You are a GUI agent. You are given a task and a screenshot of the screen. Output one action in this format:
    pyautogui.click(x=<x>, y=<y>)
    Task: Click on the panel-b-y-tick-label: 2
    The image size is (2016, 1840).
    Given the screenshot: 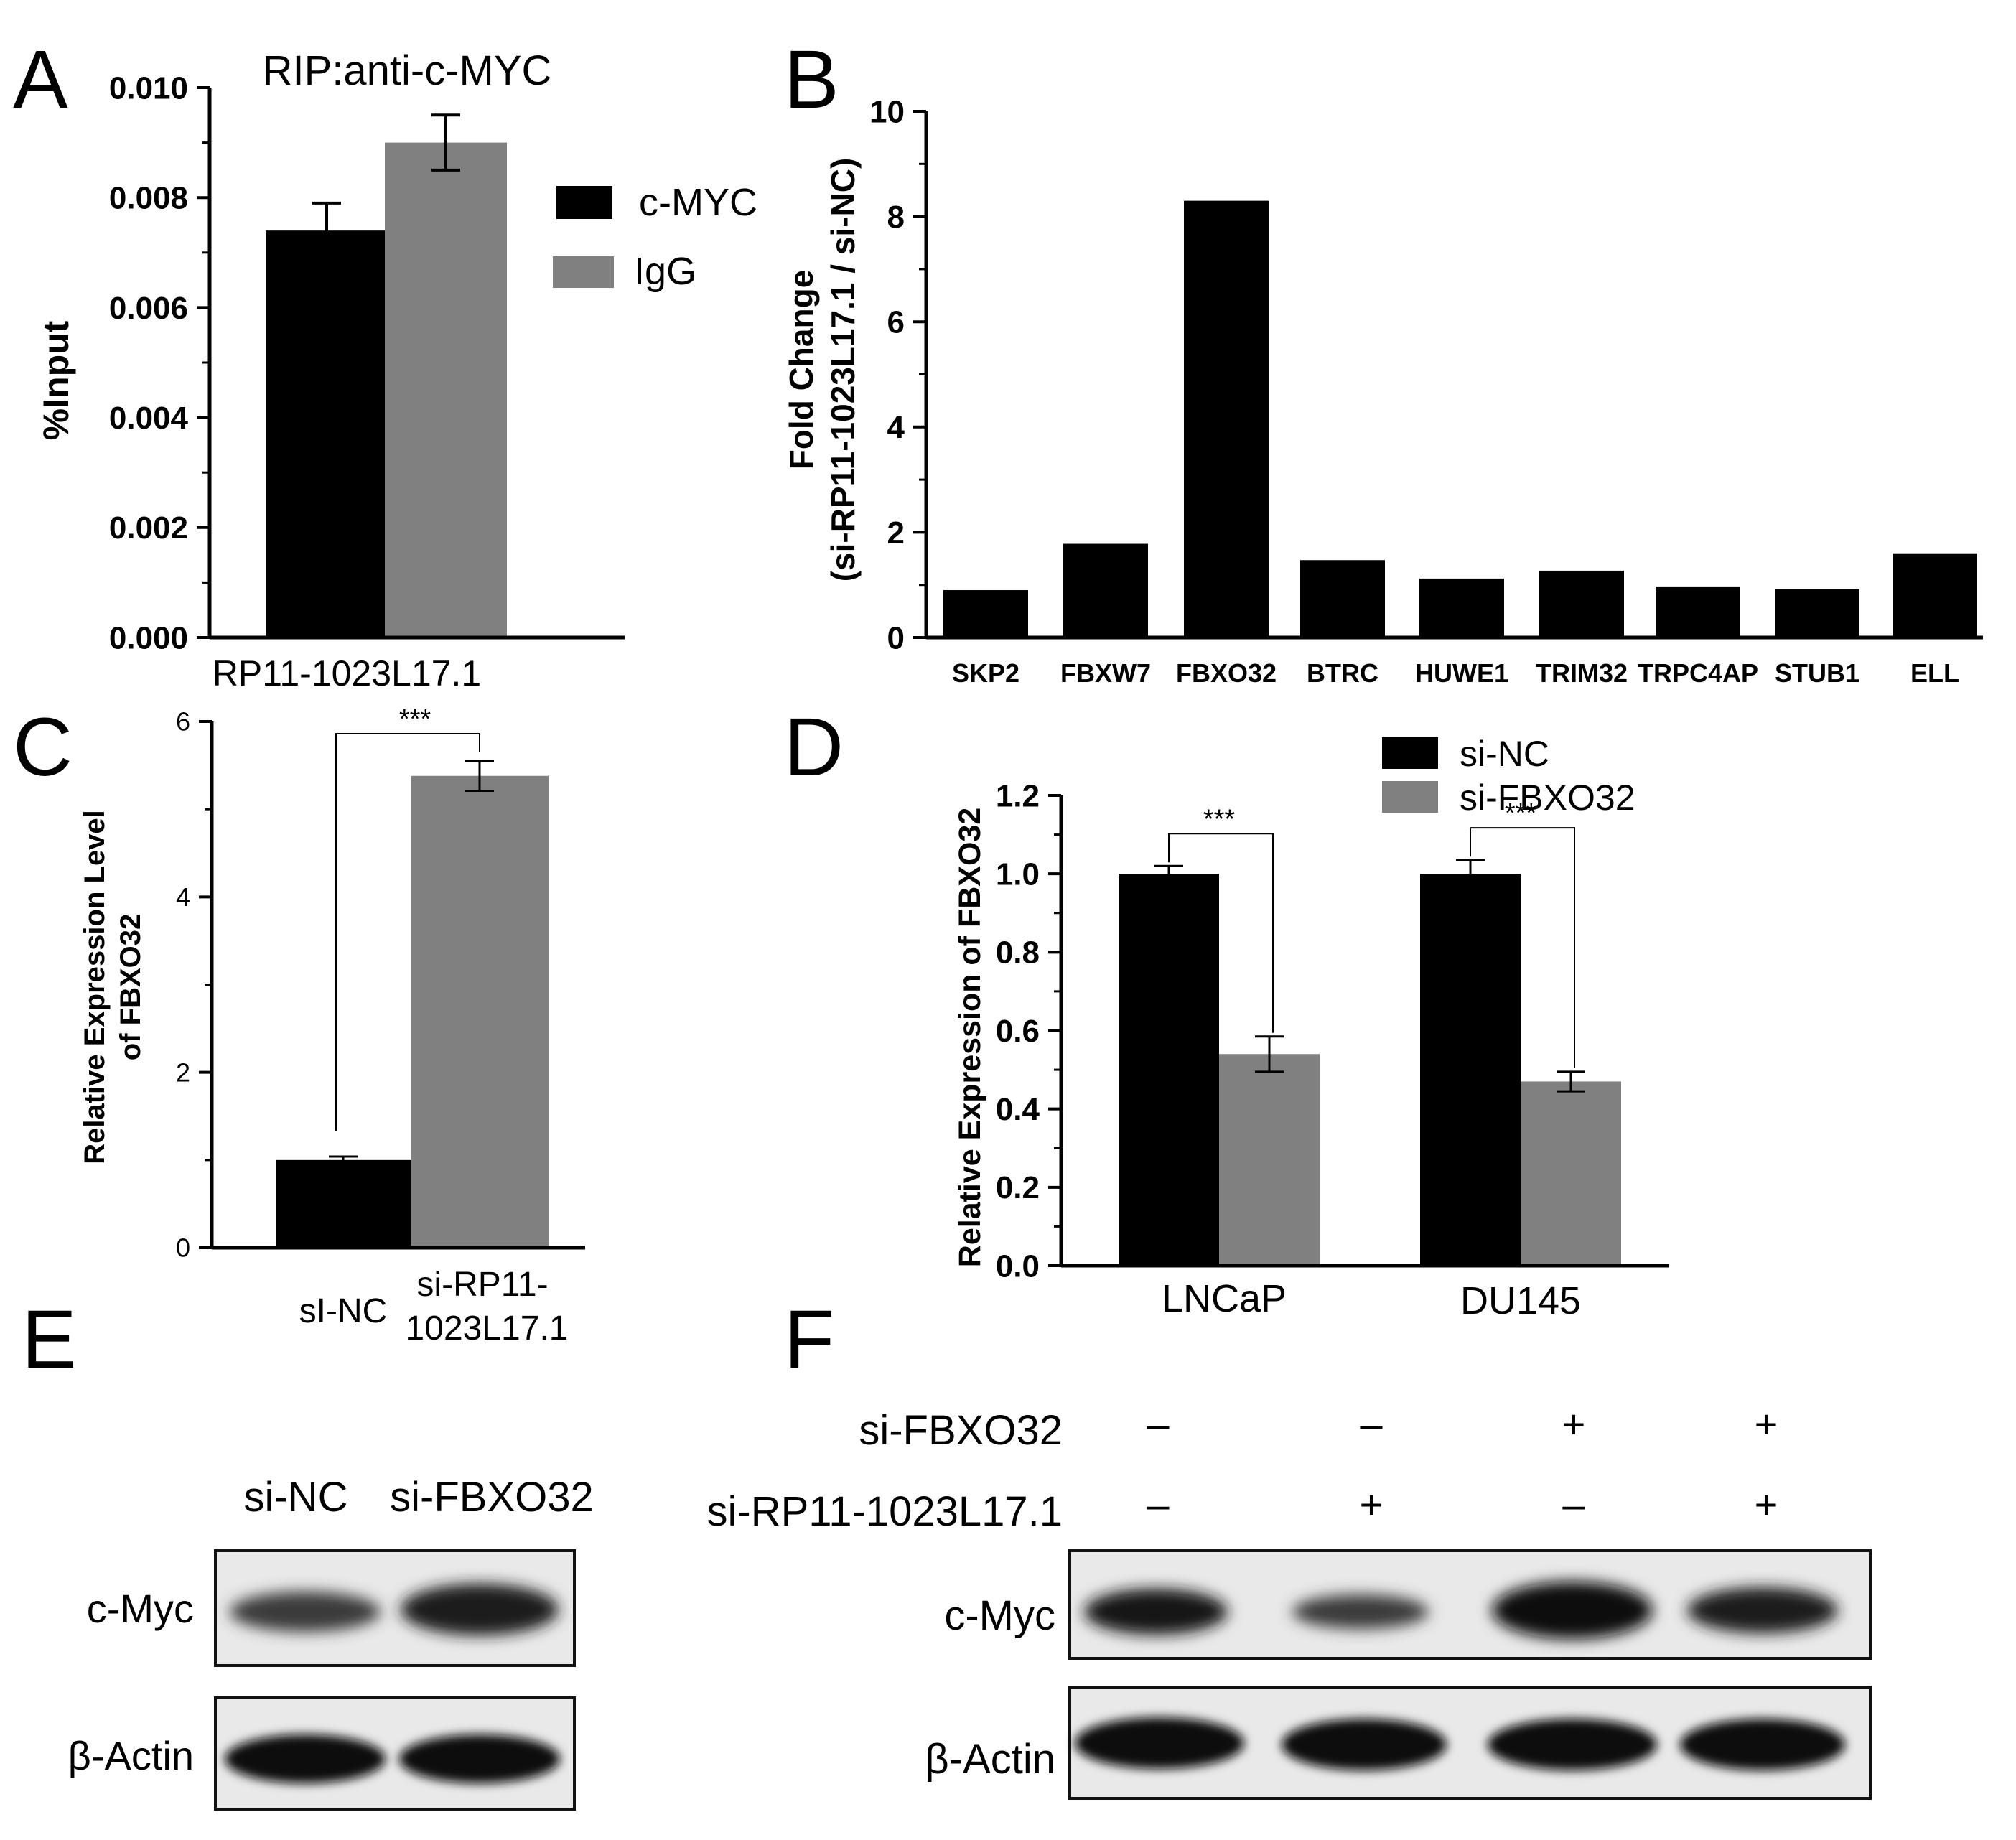 What is the action you would take?
    pyautogui.click(x=896, y=533)
    